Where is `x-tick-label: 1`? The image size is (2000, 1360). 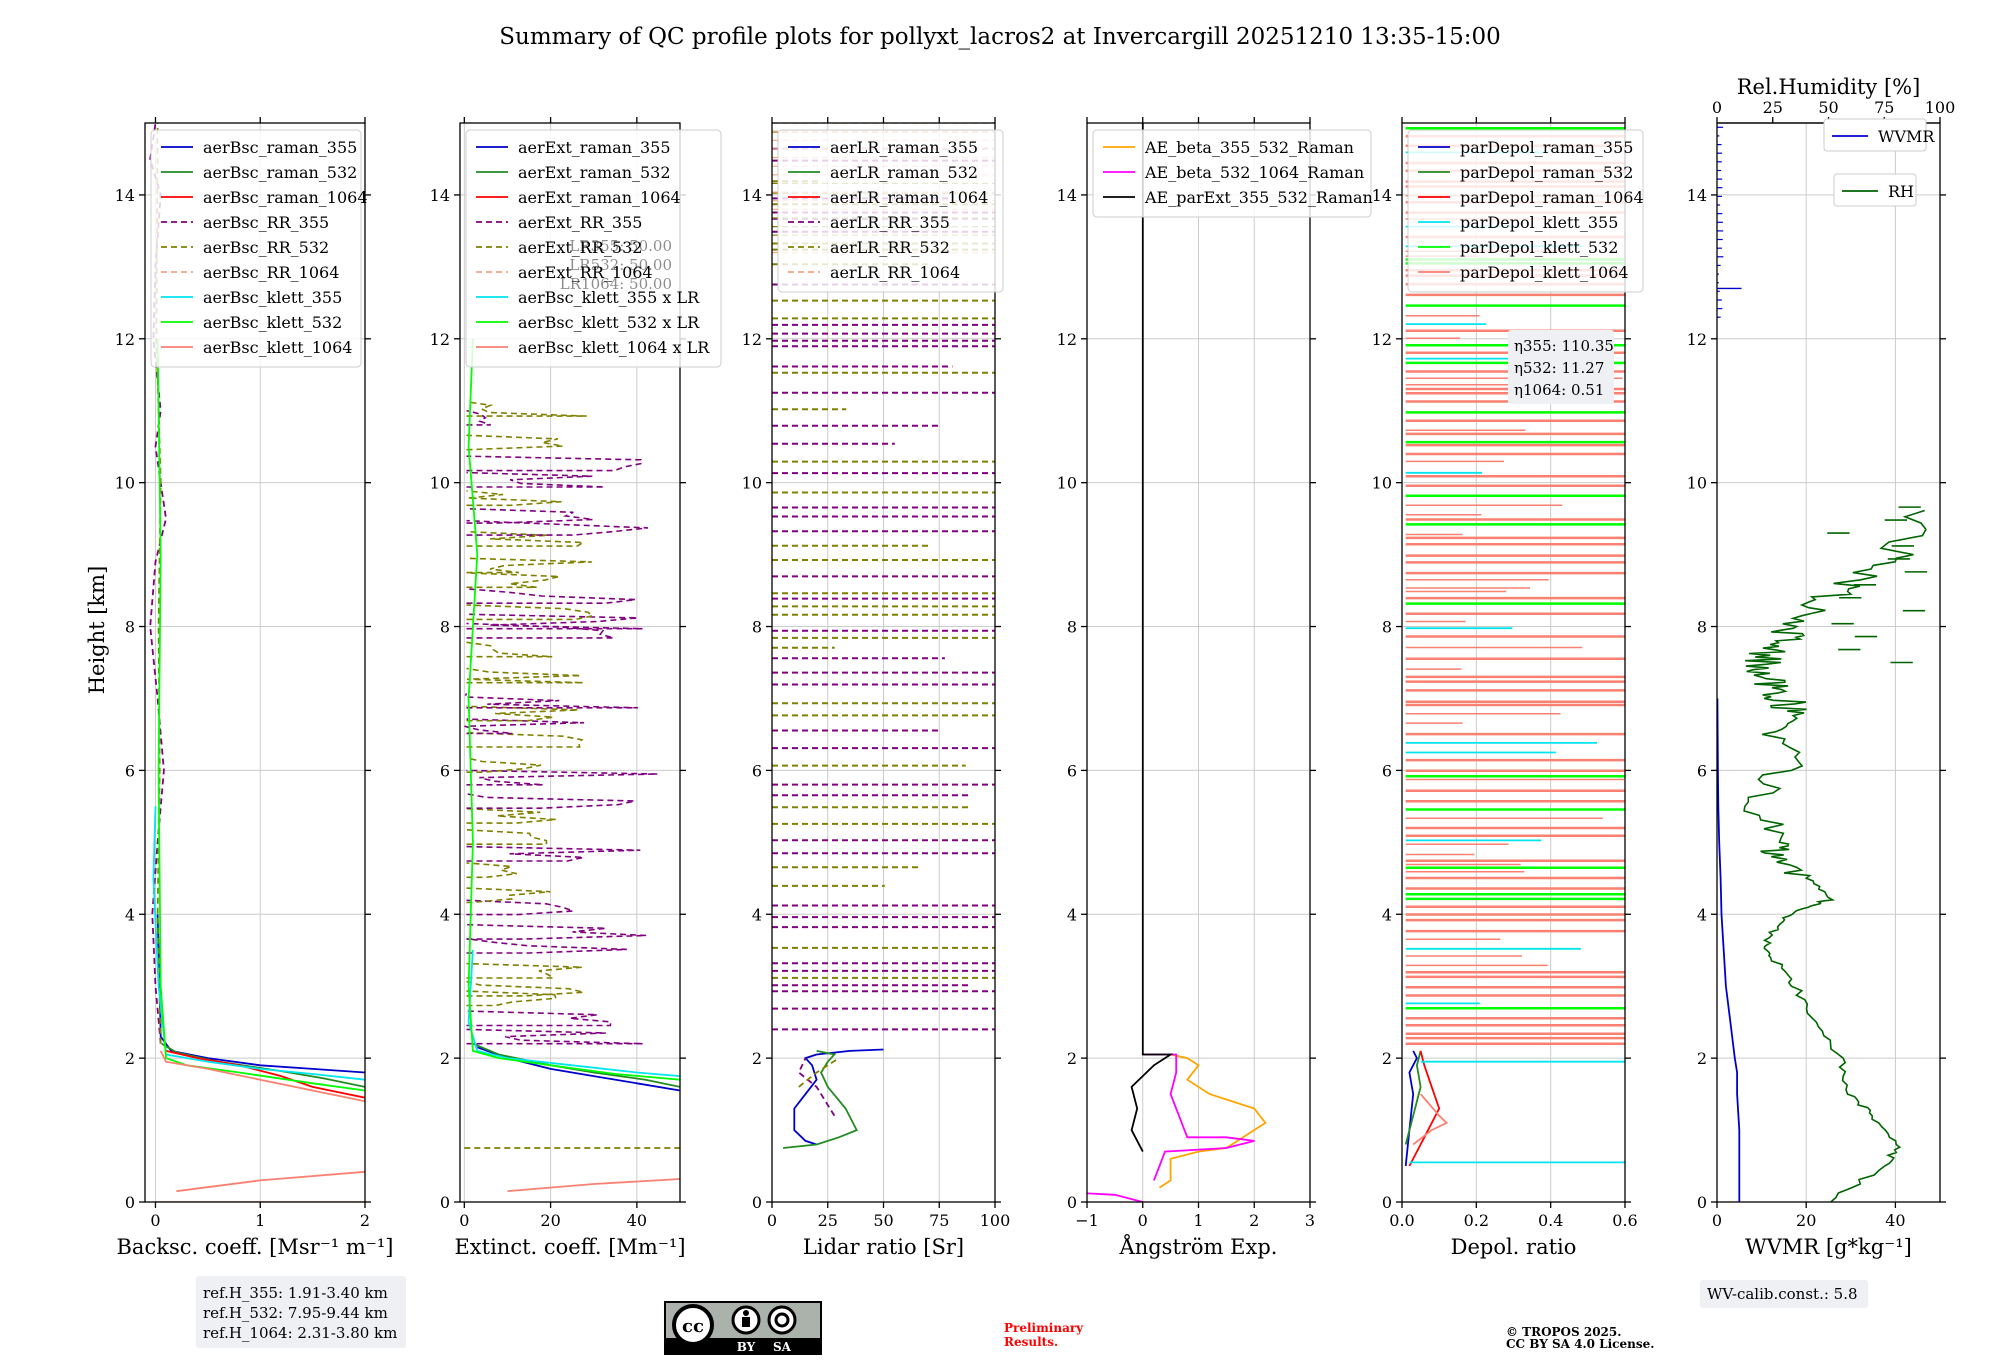
x-tick-label: 1 is located at coordinates (260, 1220).